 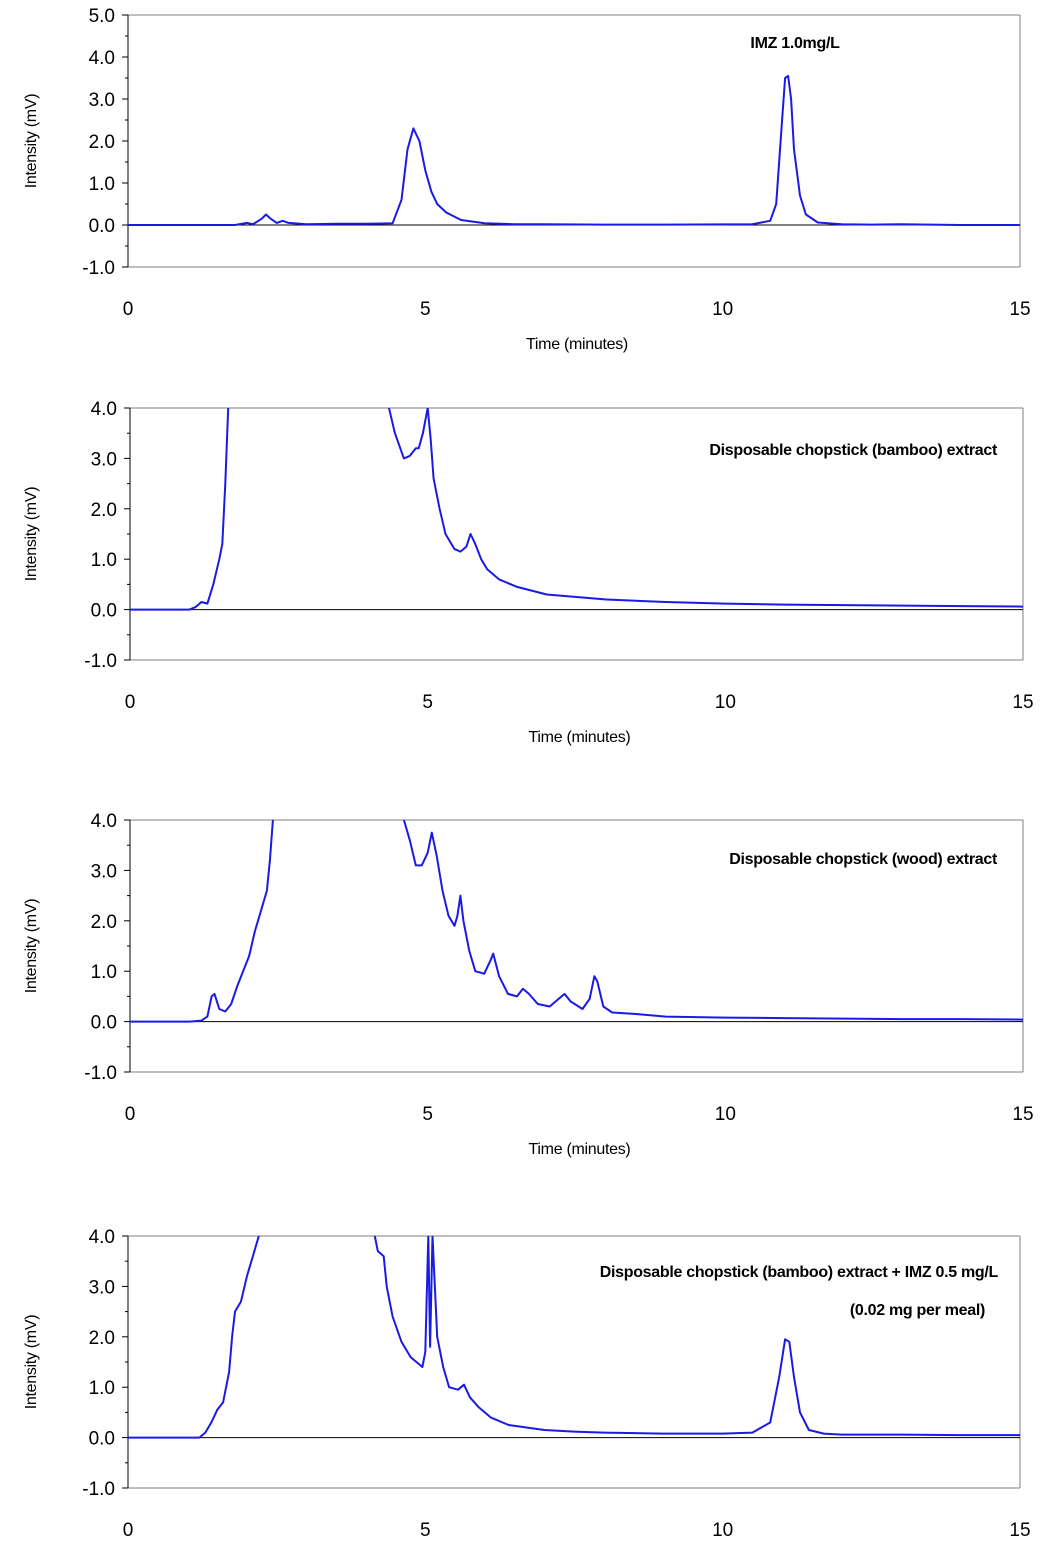 I want to click on panel-annotation: Disposable chopstick (bamboo) extract, so click(x=853, y=450).